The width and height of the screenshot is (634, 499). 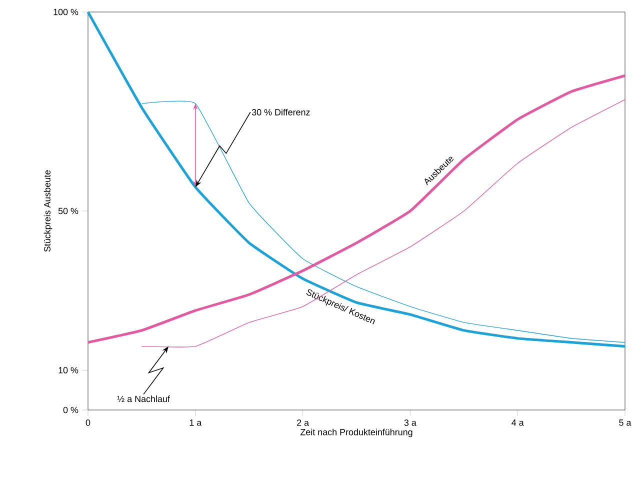 I want to click on y-tick-label: 100 %, so click(x=66, y=12).